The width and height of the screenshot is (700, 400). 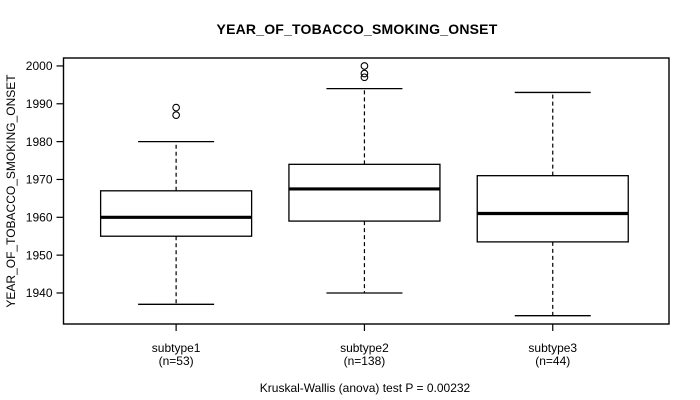 I want to click on x-category-label: subtype1, so click(x=176, y=348).